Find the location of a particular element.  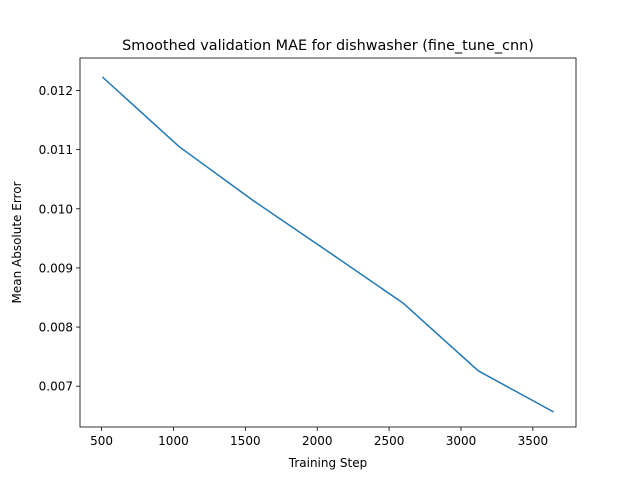

x-tick-label: 3500 is located at coordinates (533, 441).